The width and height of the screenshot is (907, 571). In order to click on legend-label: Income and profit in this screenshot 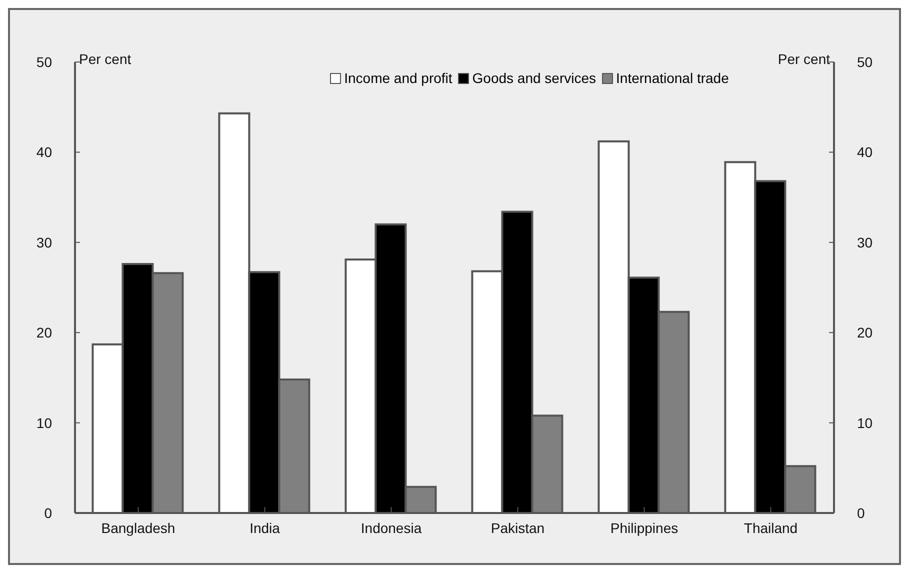, I will do `click(398, 78)`.